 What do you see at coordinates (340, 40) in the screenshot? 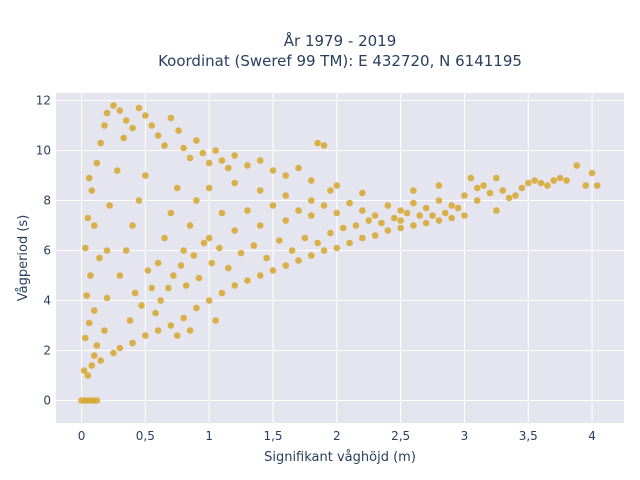
I see `chart-title: År 1979 - 2019` at bounding box center [340, 40].